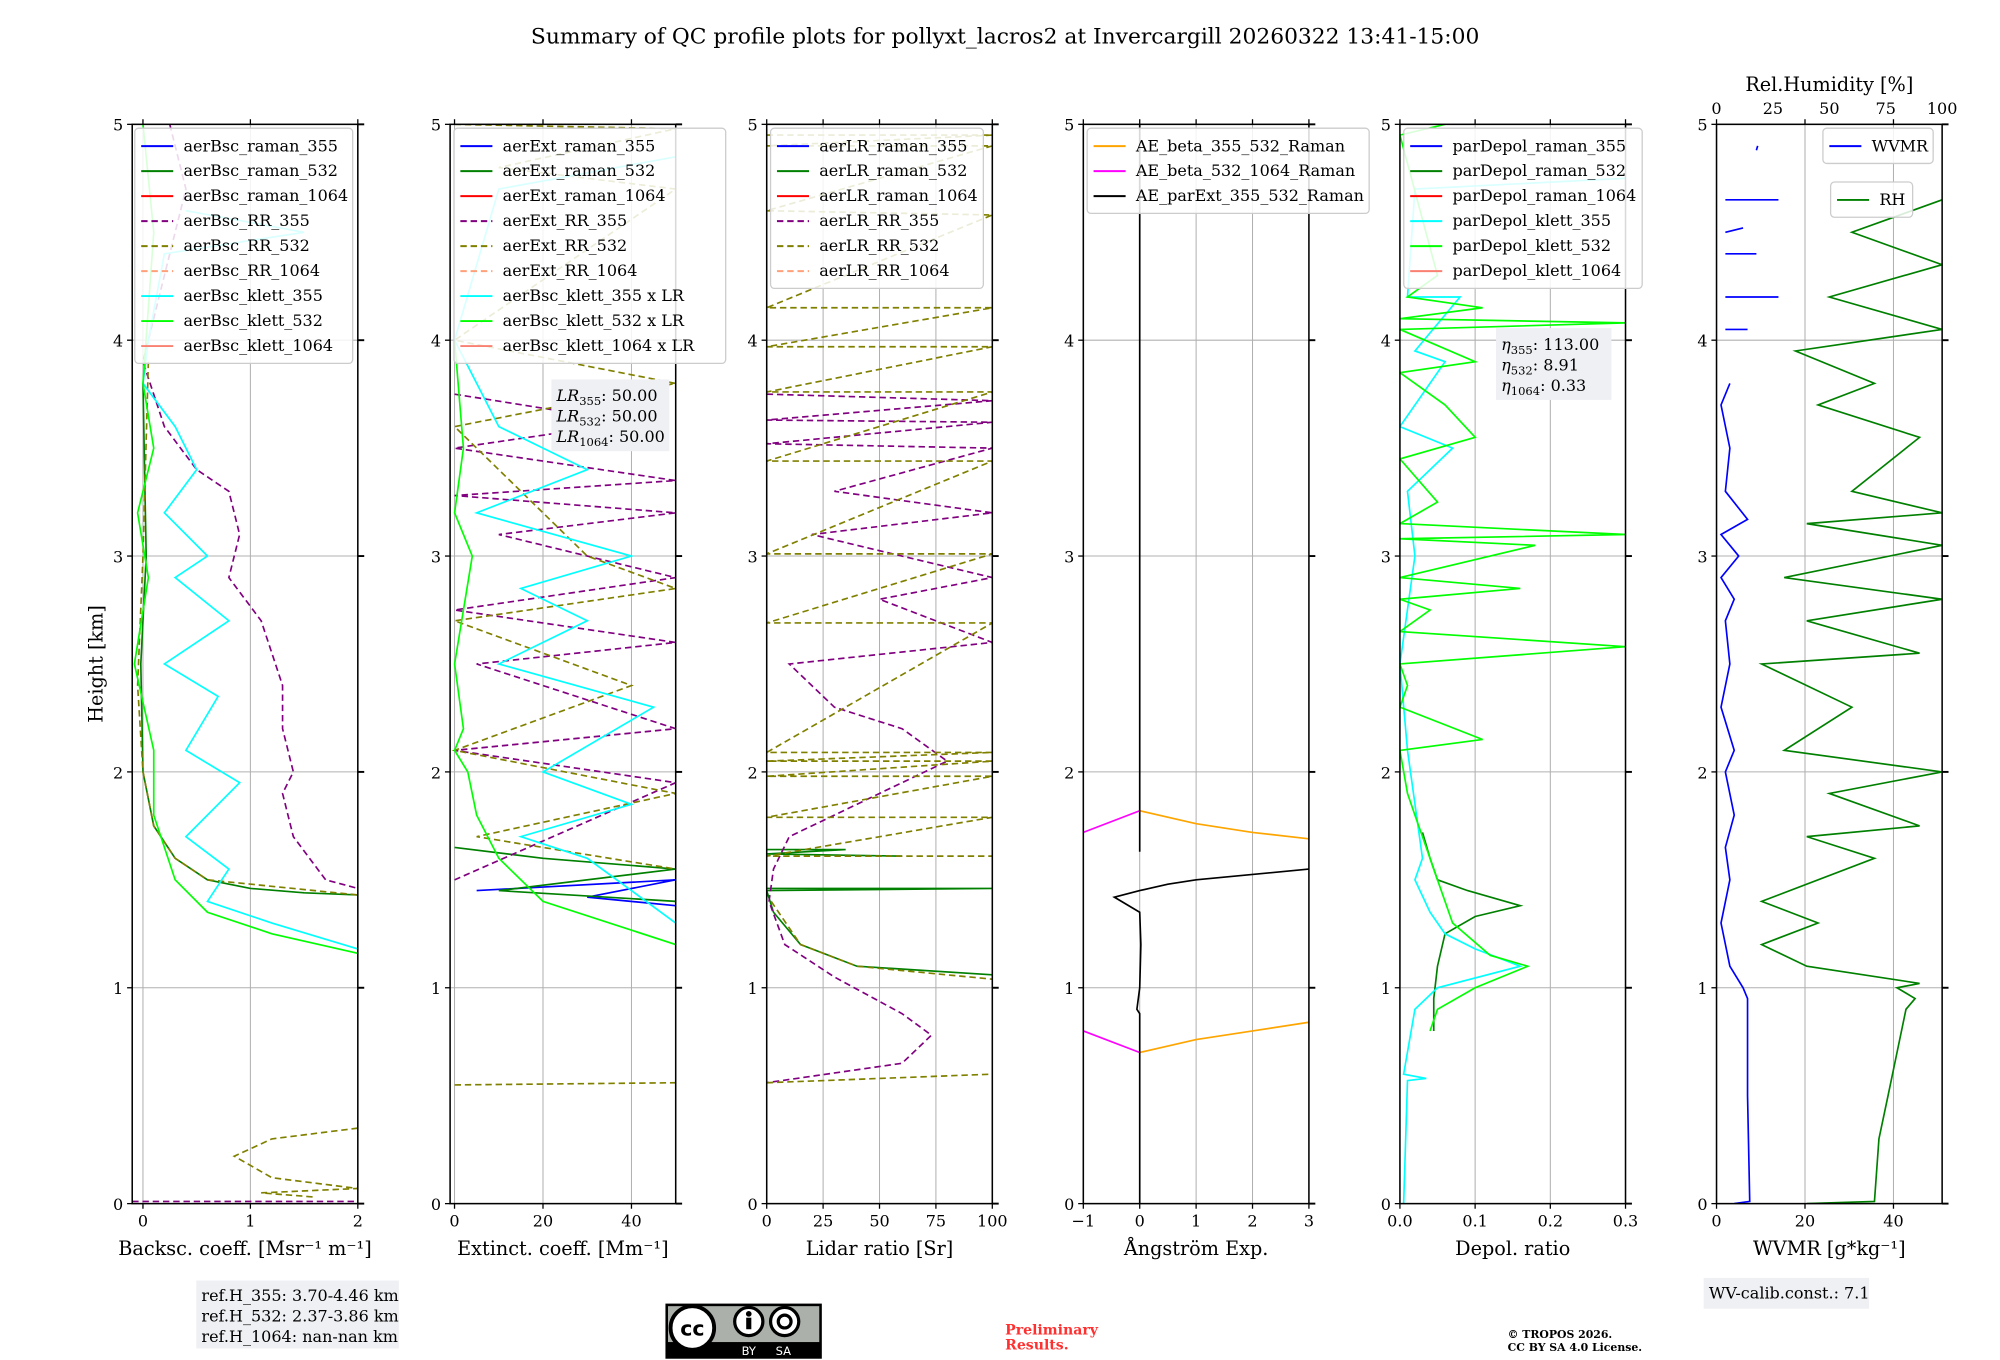 The image size is (2000, 1360). What do you see at coordinates (1474, 1221) in the screenshot?
I see `x-tick-label: 0.1` at bounding box center [1474, 1221].